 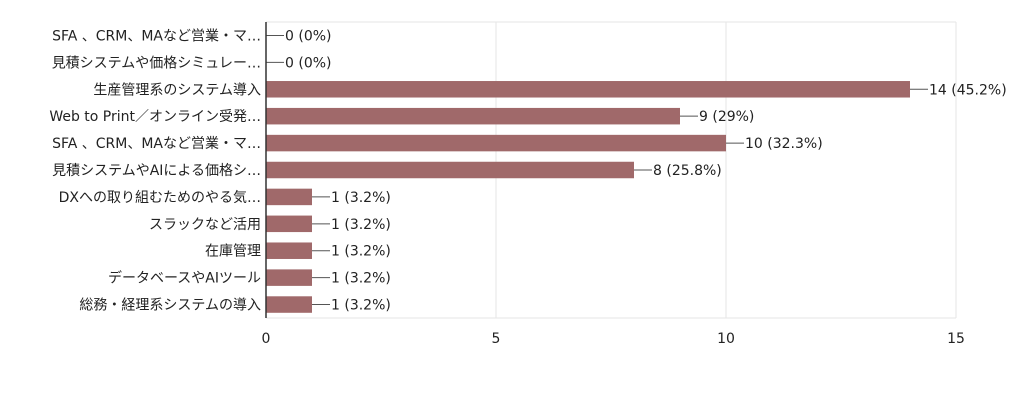 I want to click on data-label-7: 1 (3.2%), so click(x=361, y=225).